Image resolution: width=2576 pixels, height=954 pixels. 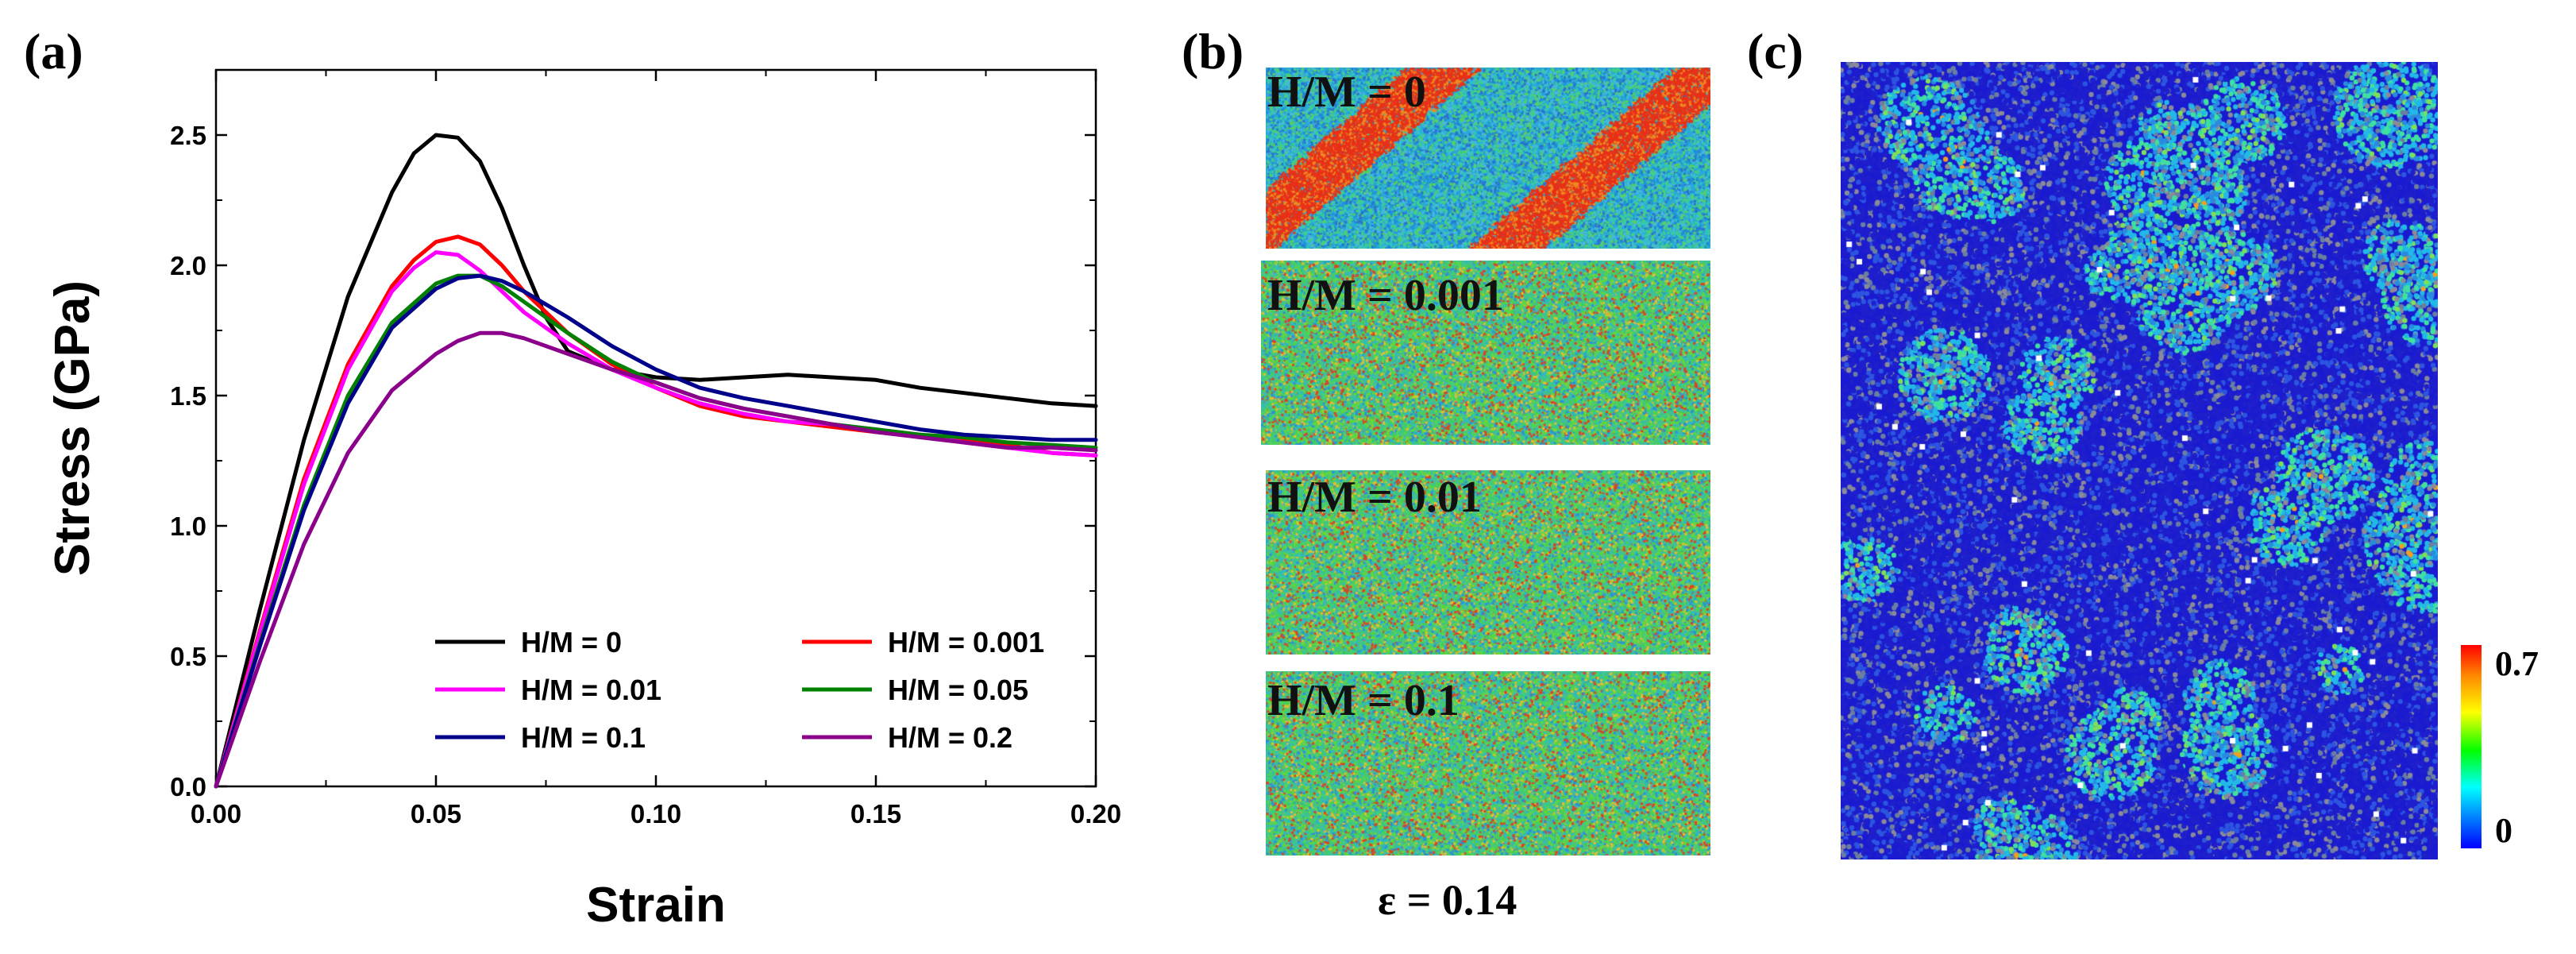 I want to click on legend-label-3: H/M = 0.05, so click(x=958, y=690).